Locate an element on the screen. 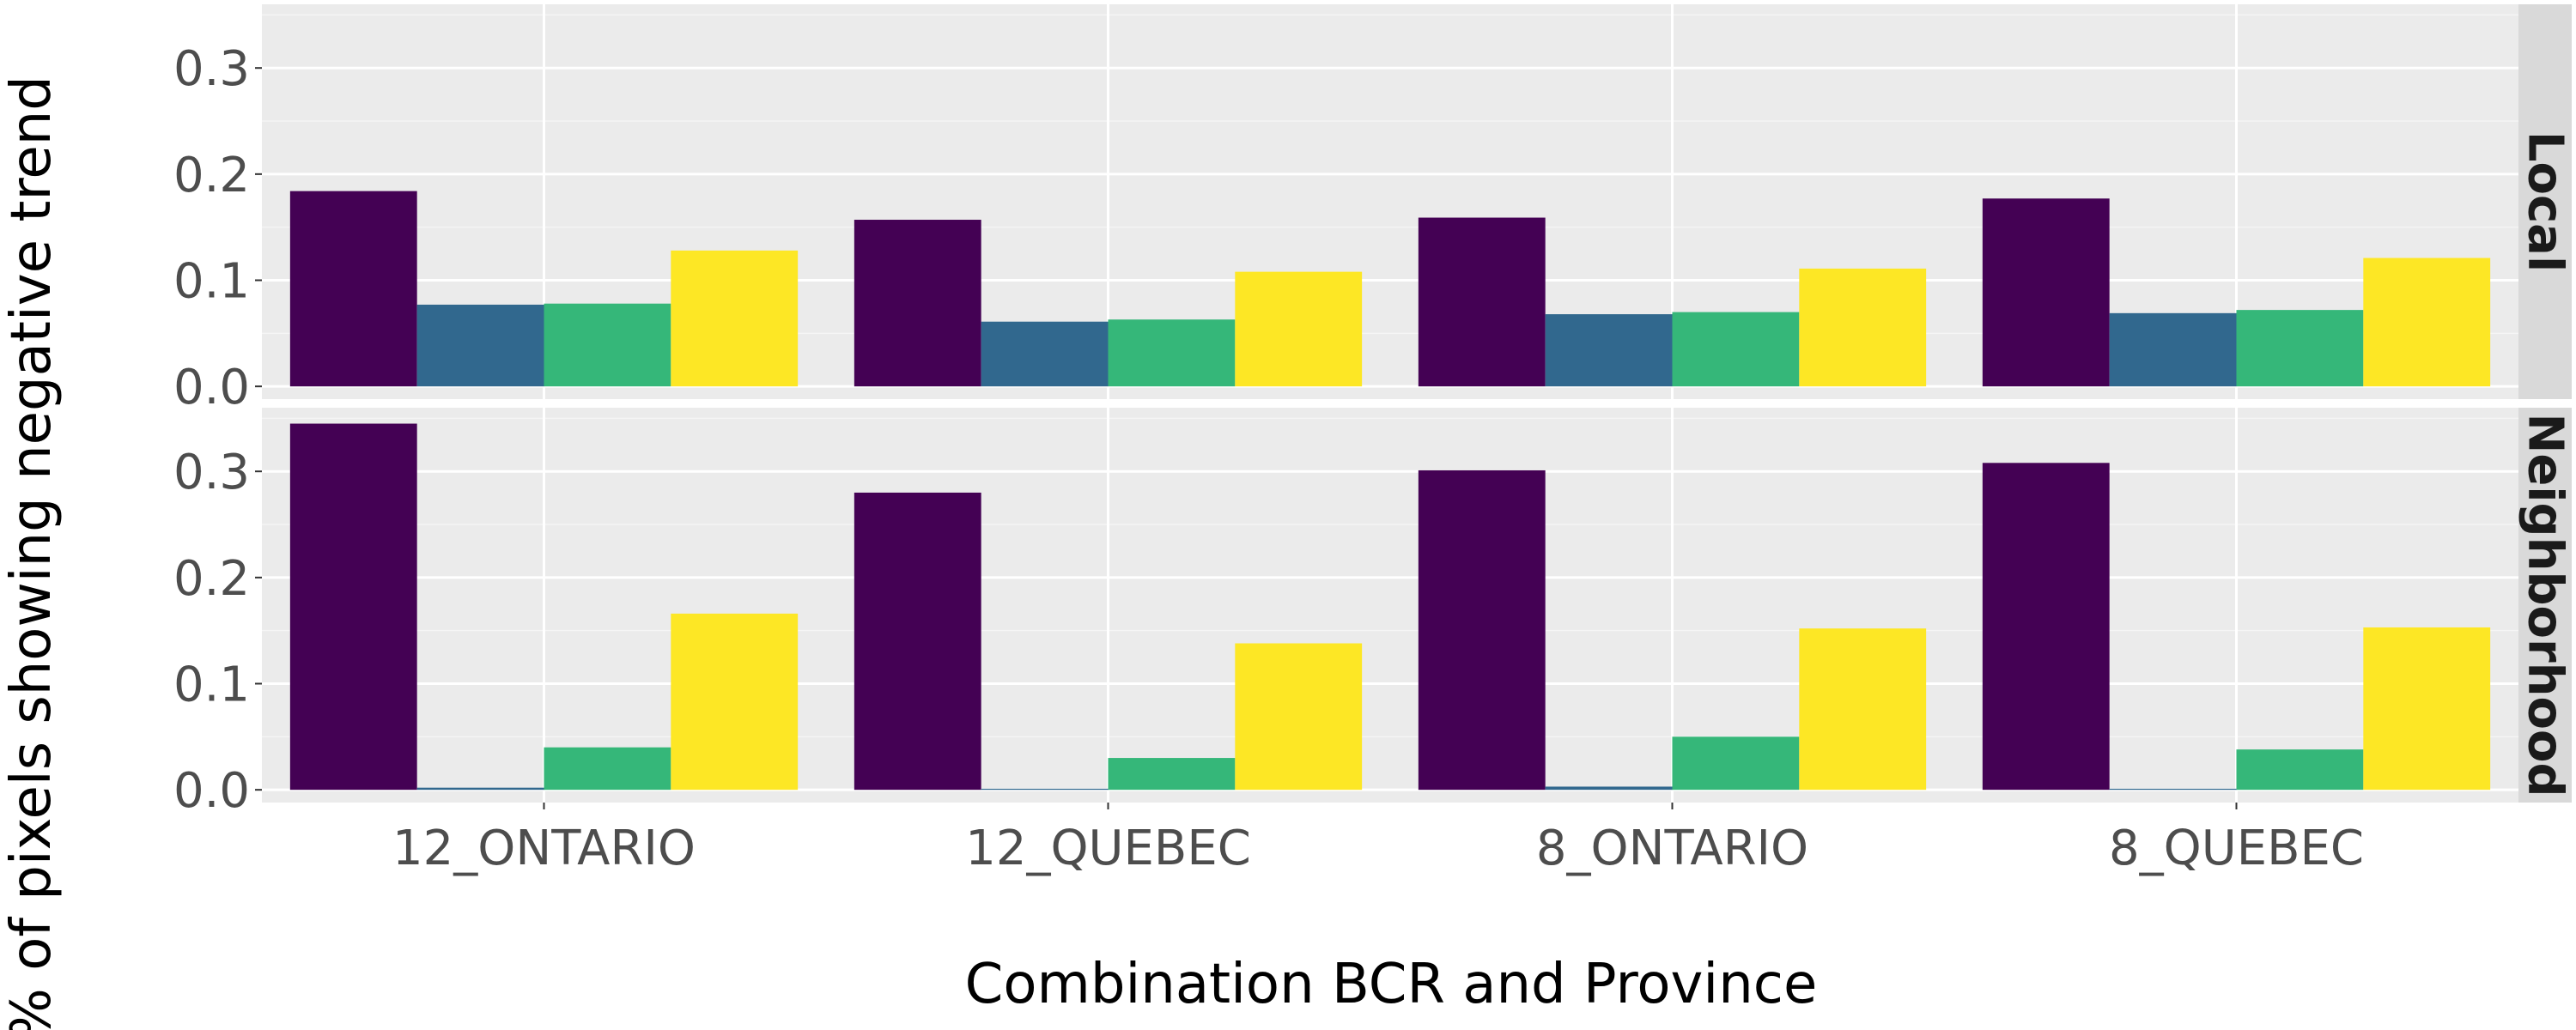 This screenshot has height=1030, width=2576. facet-strip-label: Neighborhood is located at coordinates (2545, 605).